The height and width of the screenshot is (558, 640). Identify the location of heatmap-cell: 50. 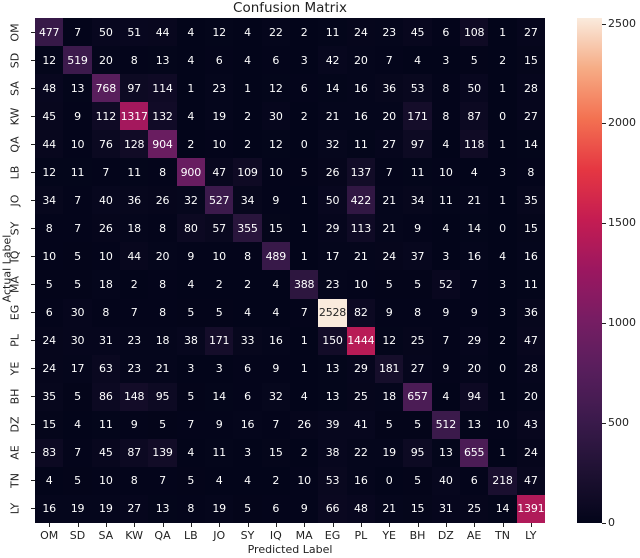
(474, 88).